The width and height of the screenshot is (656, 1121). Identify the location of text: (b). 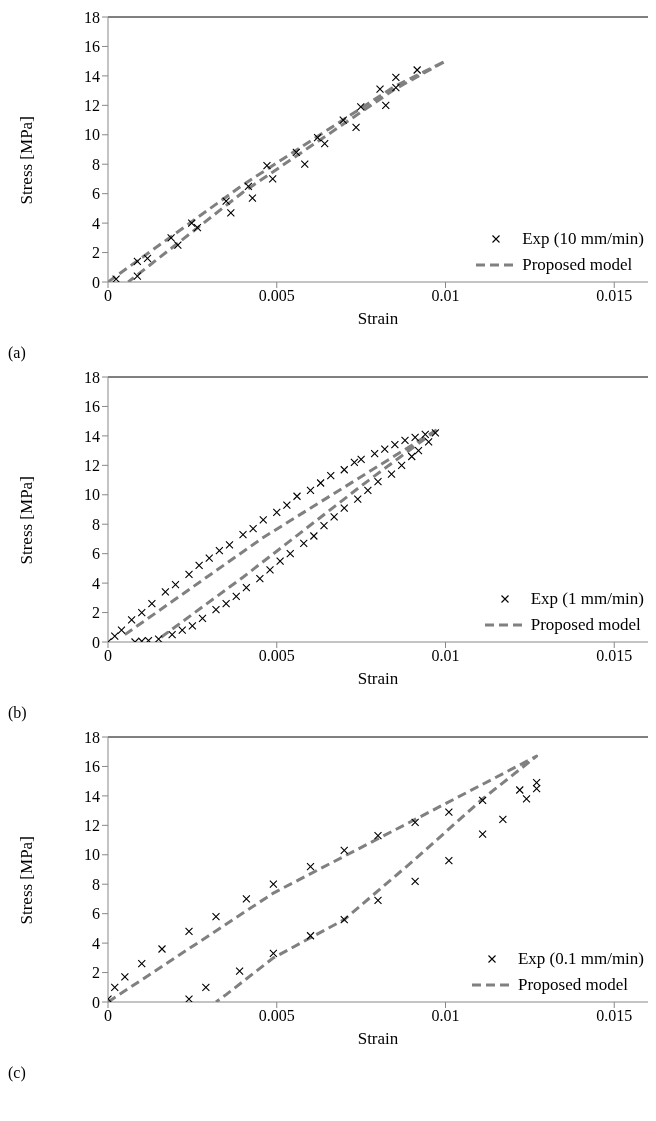
(18, 714).